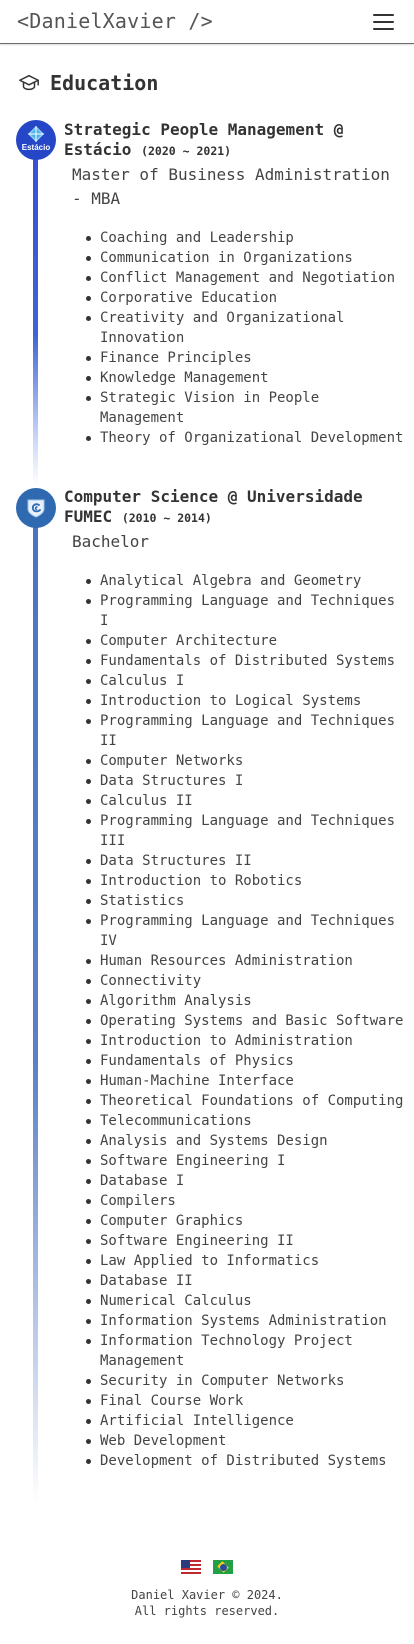 The image size is (414, 1644). What do you see at coordinates (234, 961) in the screenshot?
I see `course-item: Human Resources Administration` at bounding box center [234, 961].